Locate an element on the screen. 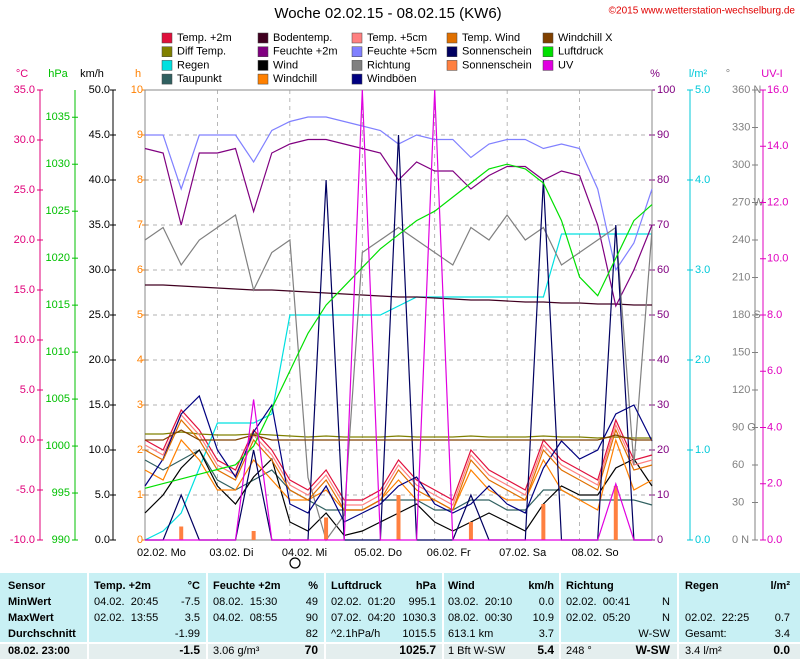 The image size is (800, 659). y-tick-label: 15.0 is located at coordinates (24, 290).